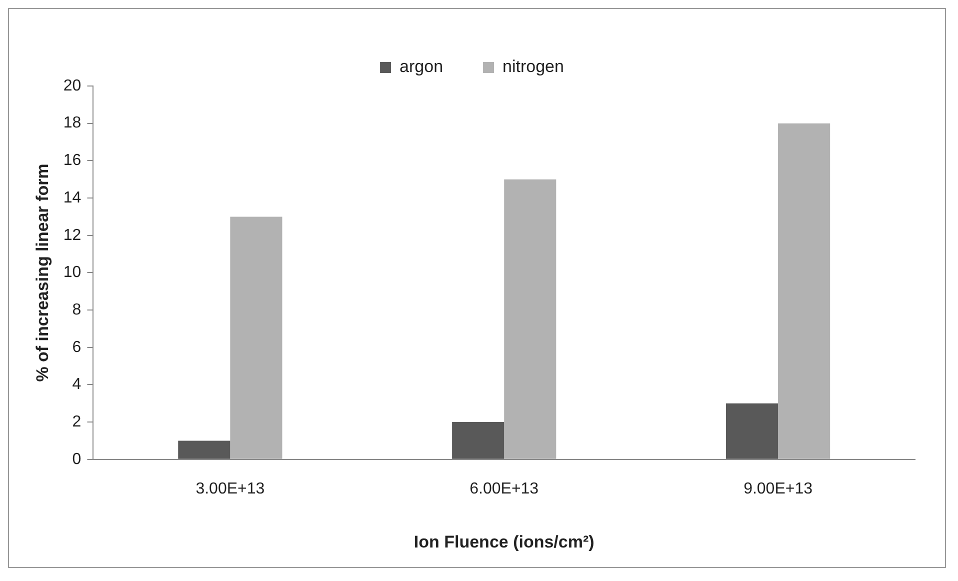 The width and height of the screenshot is (958, 581). What do you see at coordinates (72, 123) in the screenshot?
I see `y-tick-label: 18` at bounding box center [72, 123].